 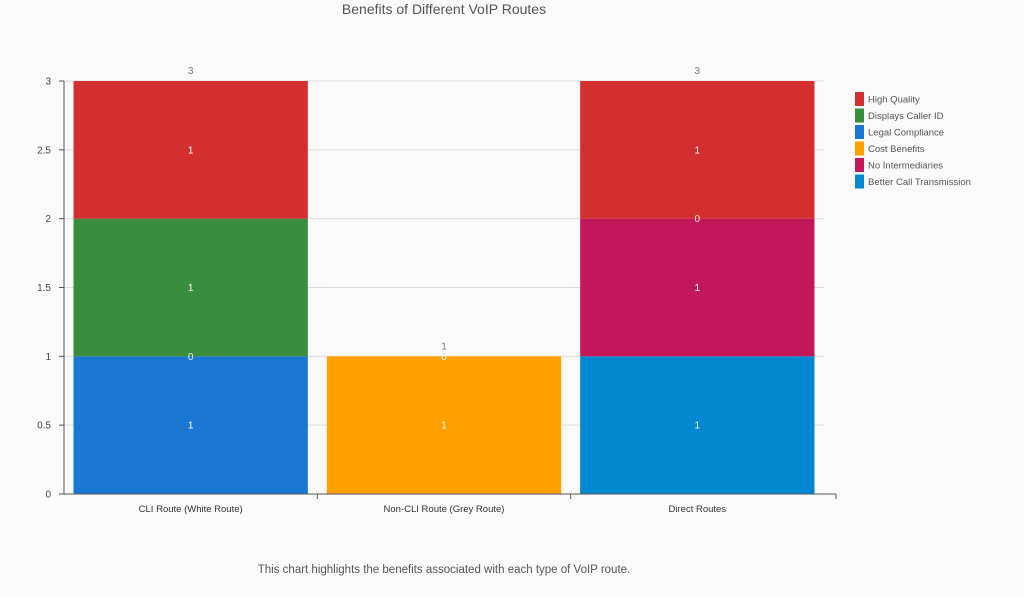 I want to click on bar-legal-compliance, so click(x=190, y=425).